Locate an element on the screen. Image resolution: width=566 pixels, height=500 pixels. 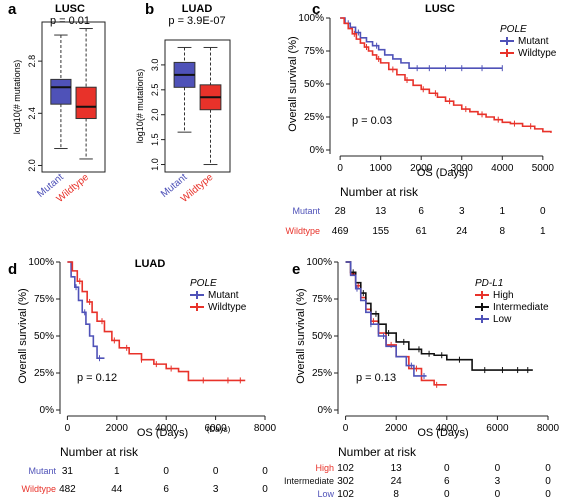
risk-cell-intermediate-4: 0 is located at coordinates (548, 481).